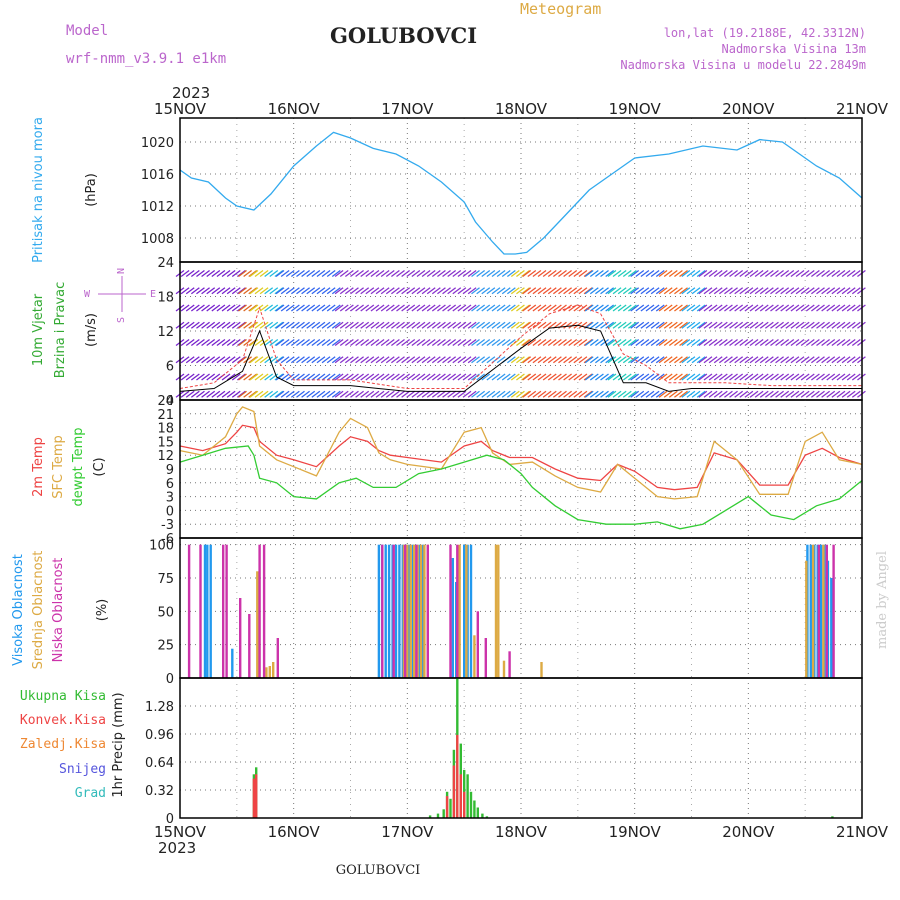 Image resolution: width=900 pixels, height=900 pixels. What do you see at coordinates (862, 109) in the screenshot?
I see `date-tick-top: 21NOV` at bounding box center [862, 109].